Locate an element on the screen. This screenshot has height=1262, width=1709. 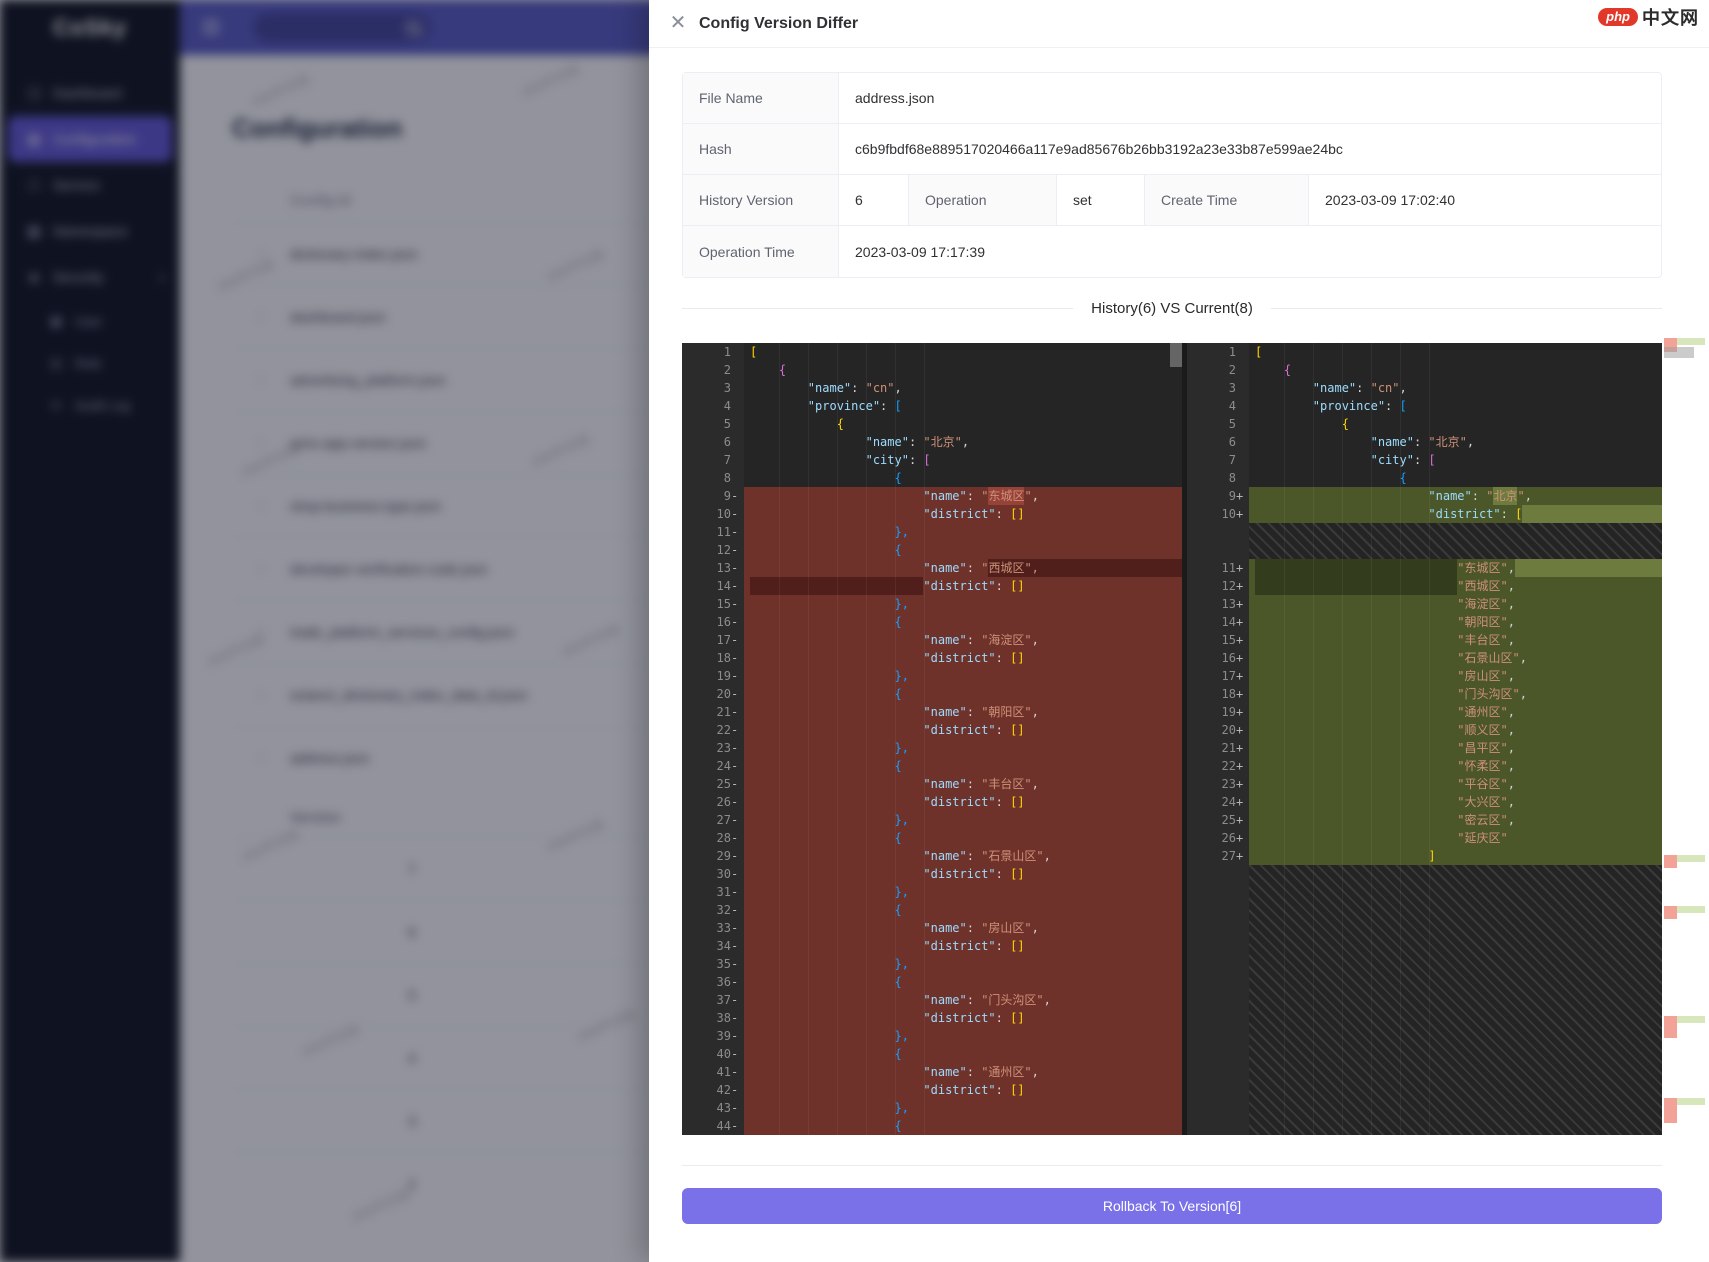
version-row: 3 is located at coordinates (512, 1120).